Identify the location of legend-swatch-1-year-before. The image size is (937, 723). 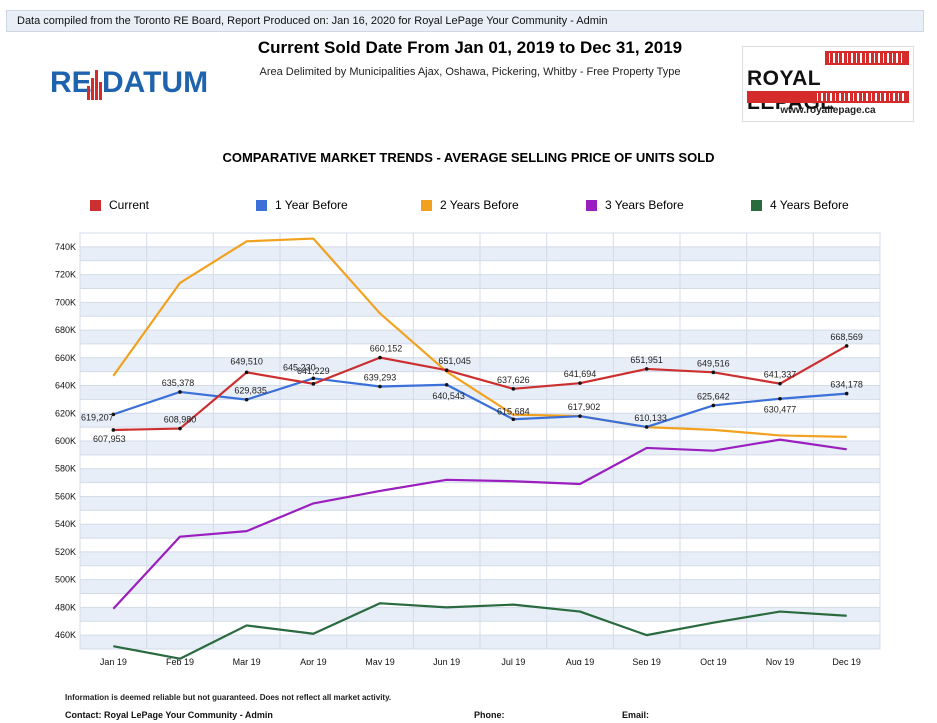
(261, 205).